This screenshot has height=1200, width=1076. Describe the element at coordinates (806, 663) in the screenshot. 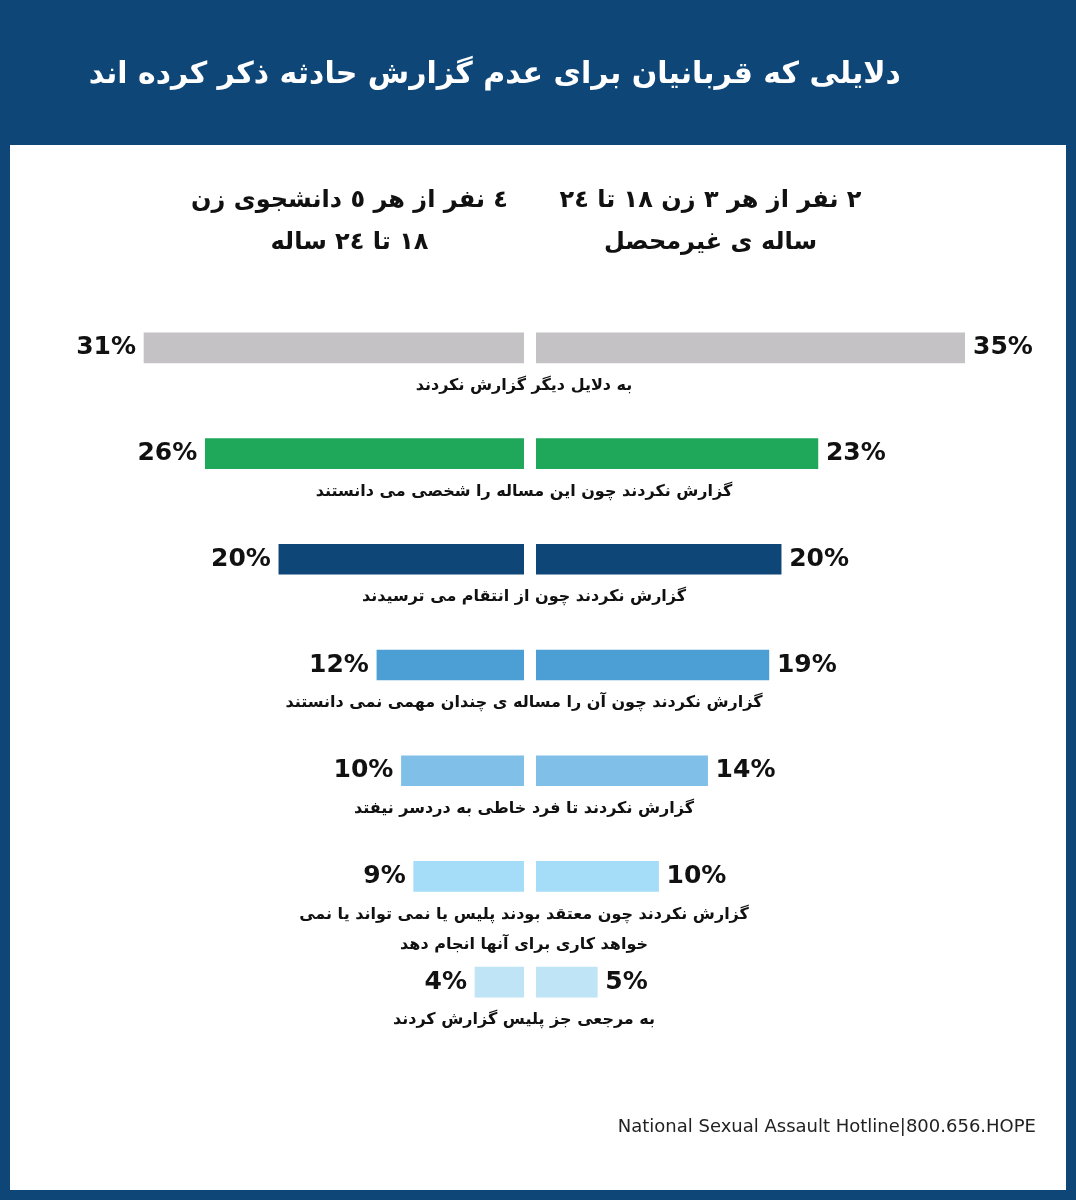

I see `data-label: 19%` at that location.